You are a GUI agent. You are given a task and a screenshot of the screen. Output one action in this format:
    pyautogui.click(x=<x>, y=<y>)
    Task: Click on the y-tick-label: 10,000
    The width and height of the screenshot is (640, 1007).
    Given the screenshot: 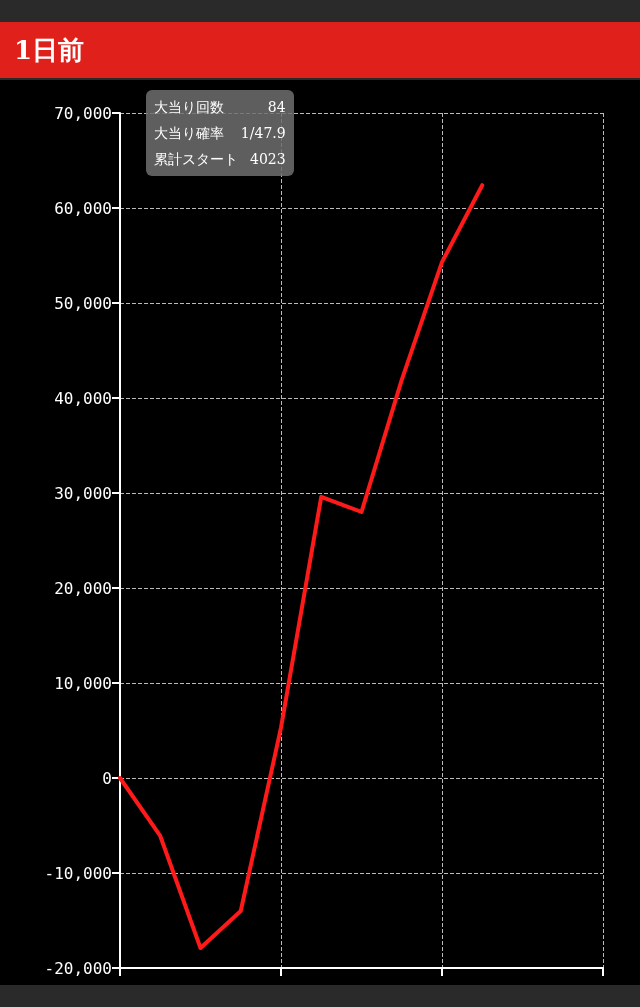 What is the action you would take?
    pyautogui.click(x=83, y=683)
    